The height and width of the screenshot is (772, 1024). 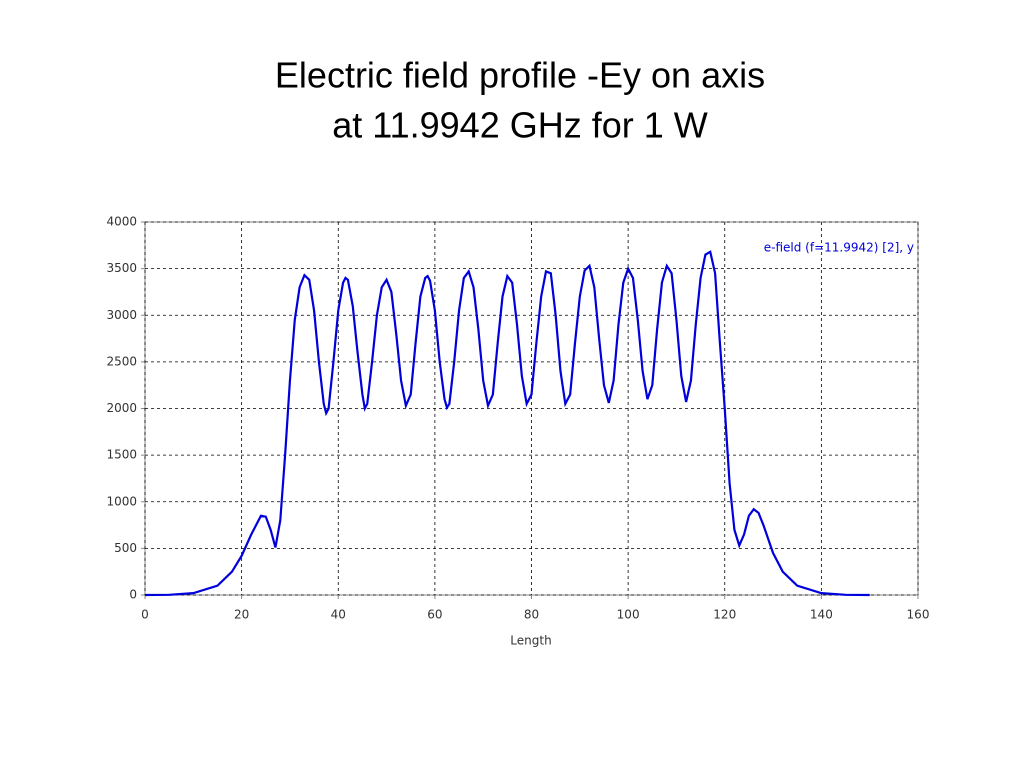 What do you see at coordinates (241, 615) in the screenshot?
I see `x-tick-label: 20` at bounding box center [241, 615].